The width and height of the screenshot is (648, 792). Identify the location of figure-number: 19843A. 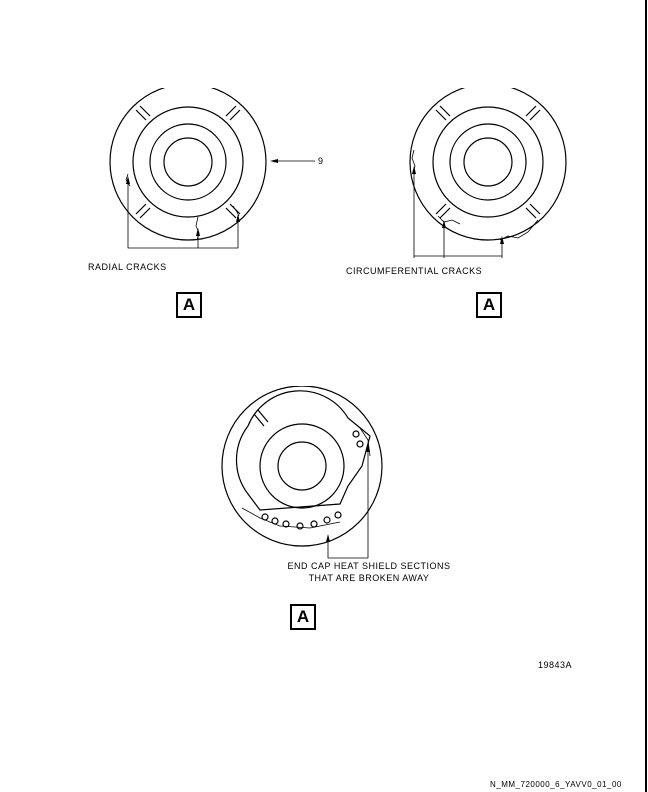
(555, 665).